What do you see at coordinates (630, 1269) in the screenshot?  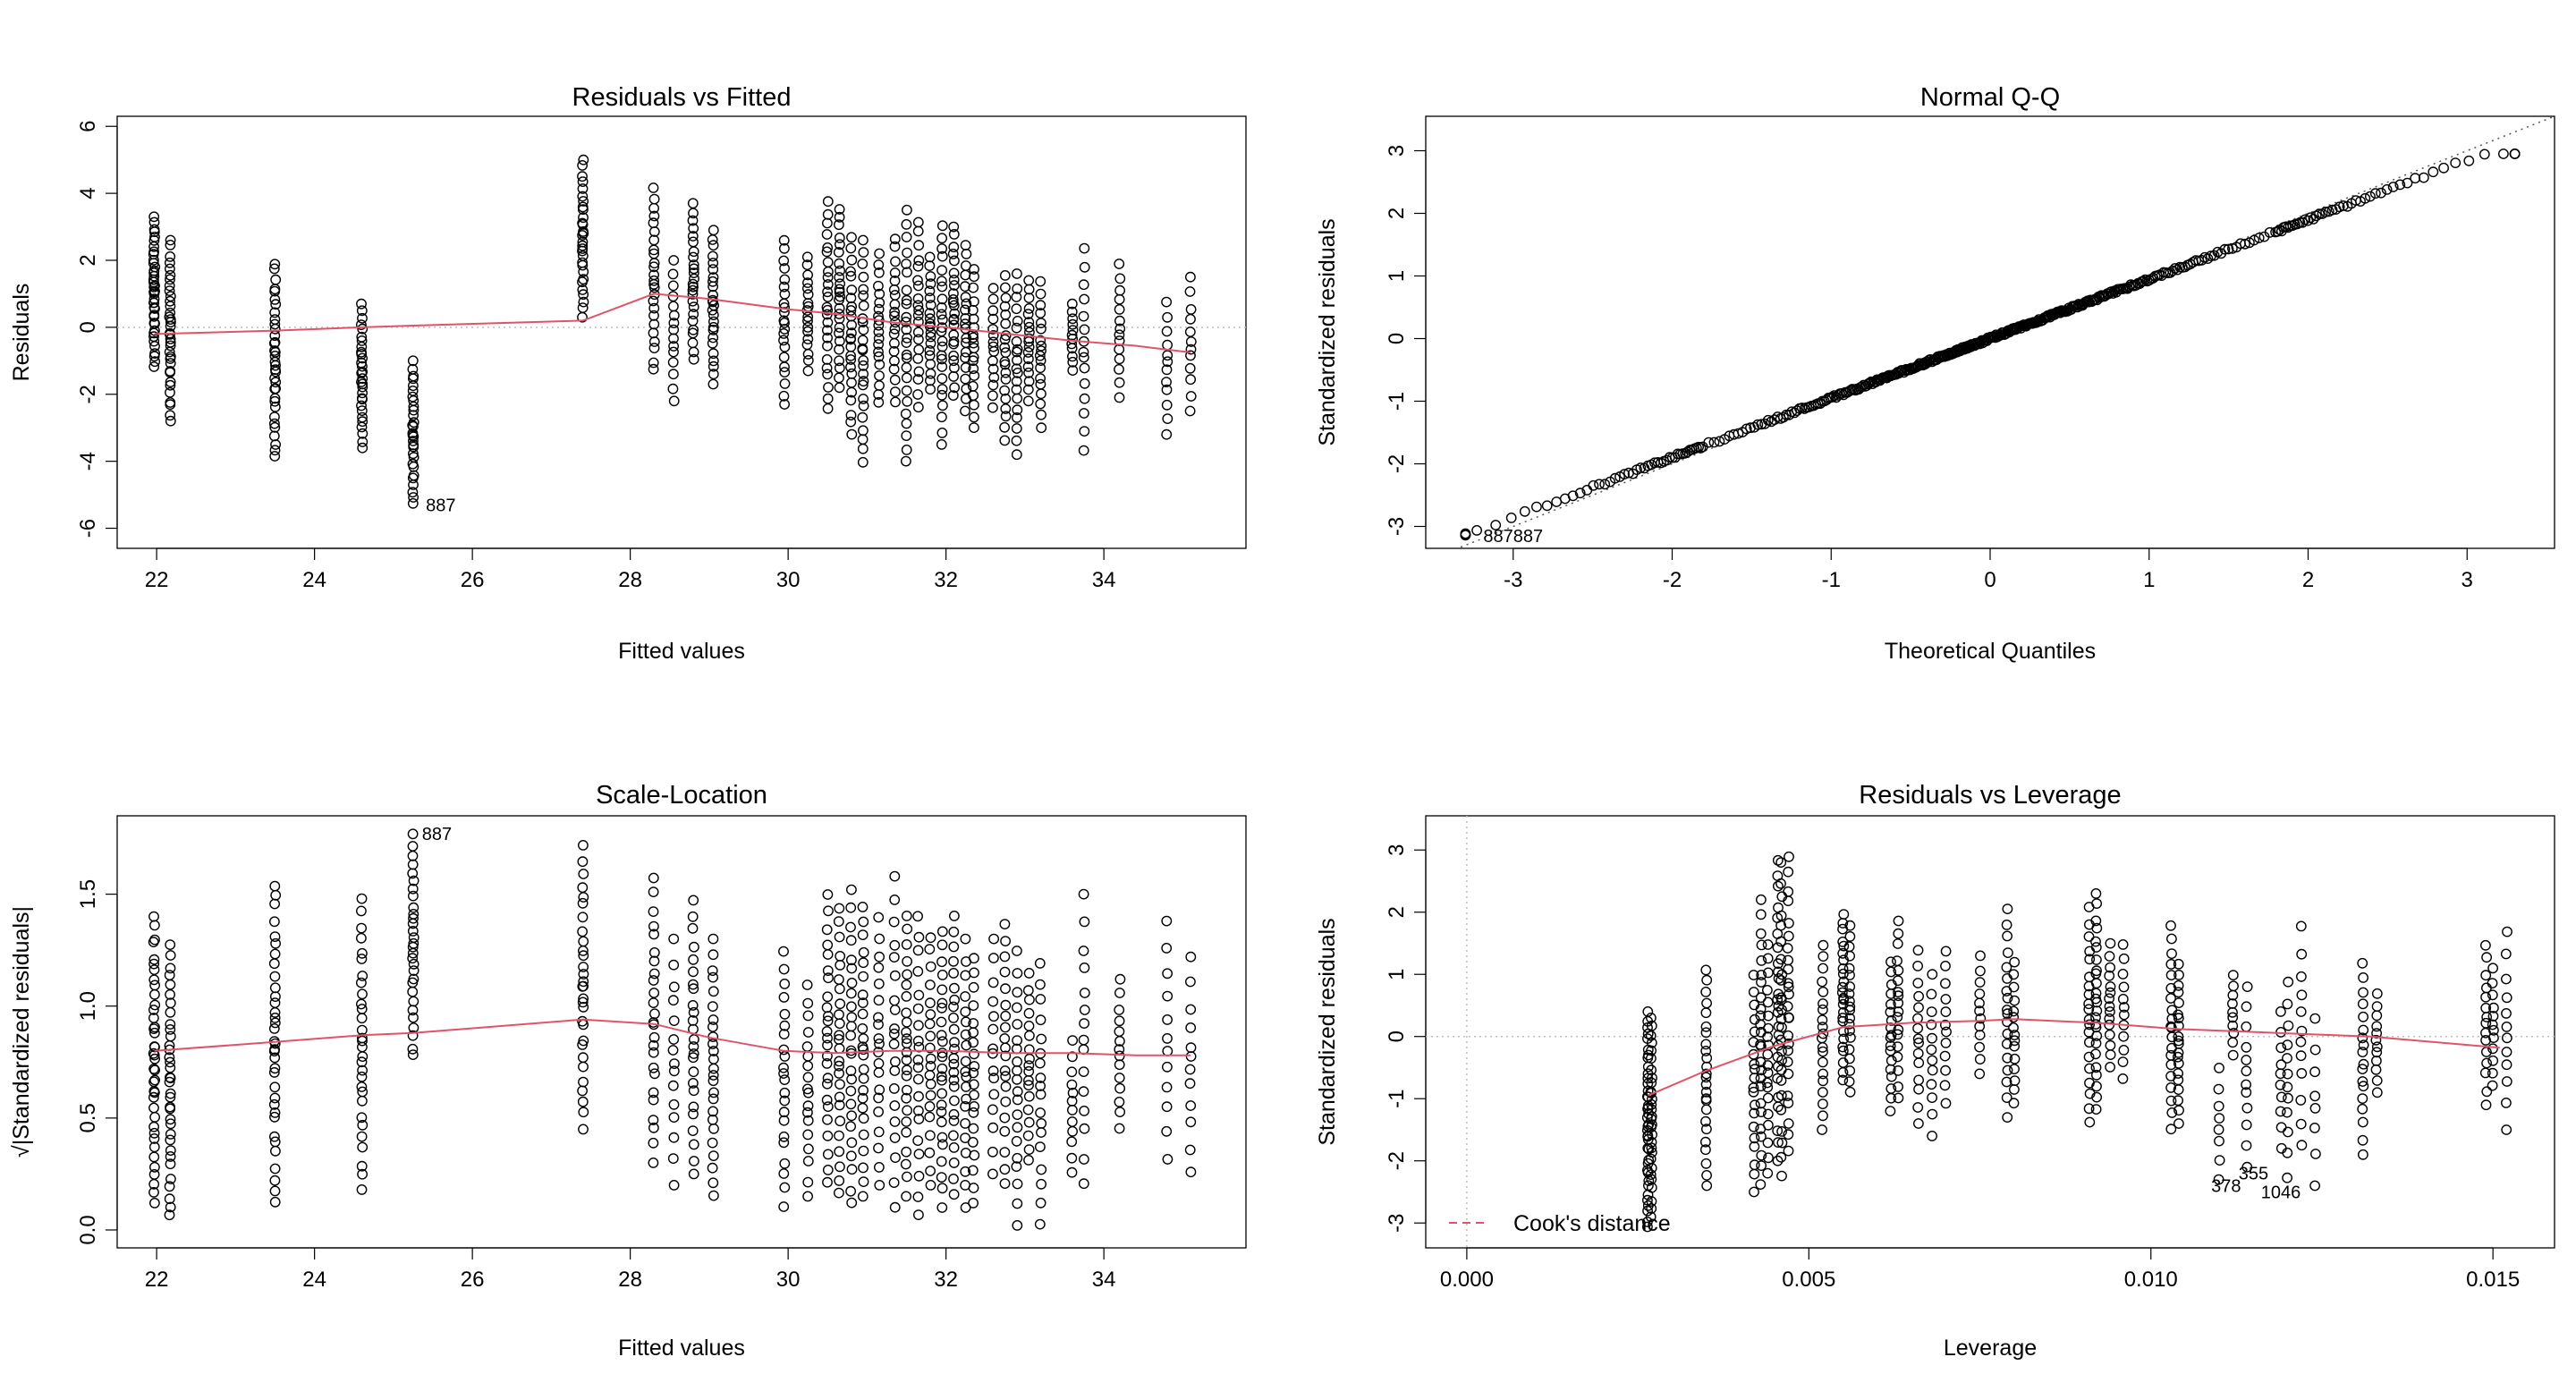 I see `x-axis: 22 24 26 28 30 32 34` at bounding box center [630, 1269].